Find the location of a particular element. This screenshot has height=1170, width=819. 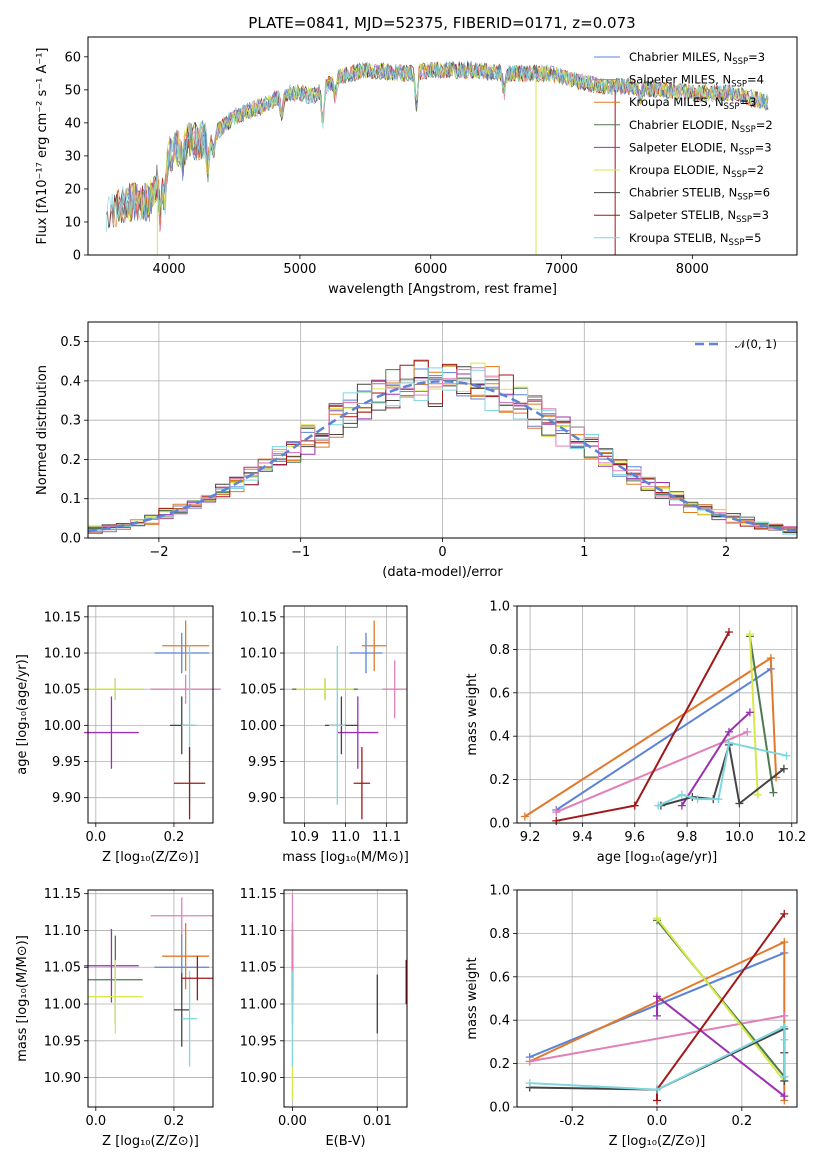

x-tick-label: −2 is located at coordinates (158, 552).